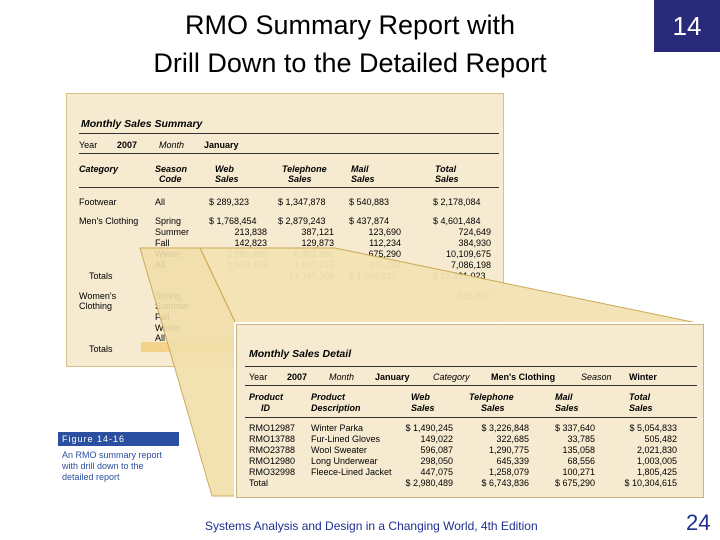  I want to click on cell-total: $ 23,391,023, so click(459, 276).